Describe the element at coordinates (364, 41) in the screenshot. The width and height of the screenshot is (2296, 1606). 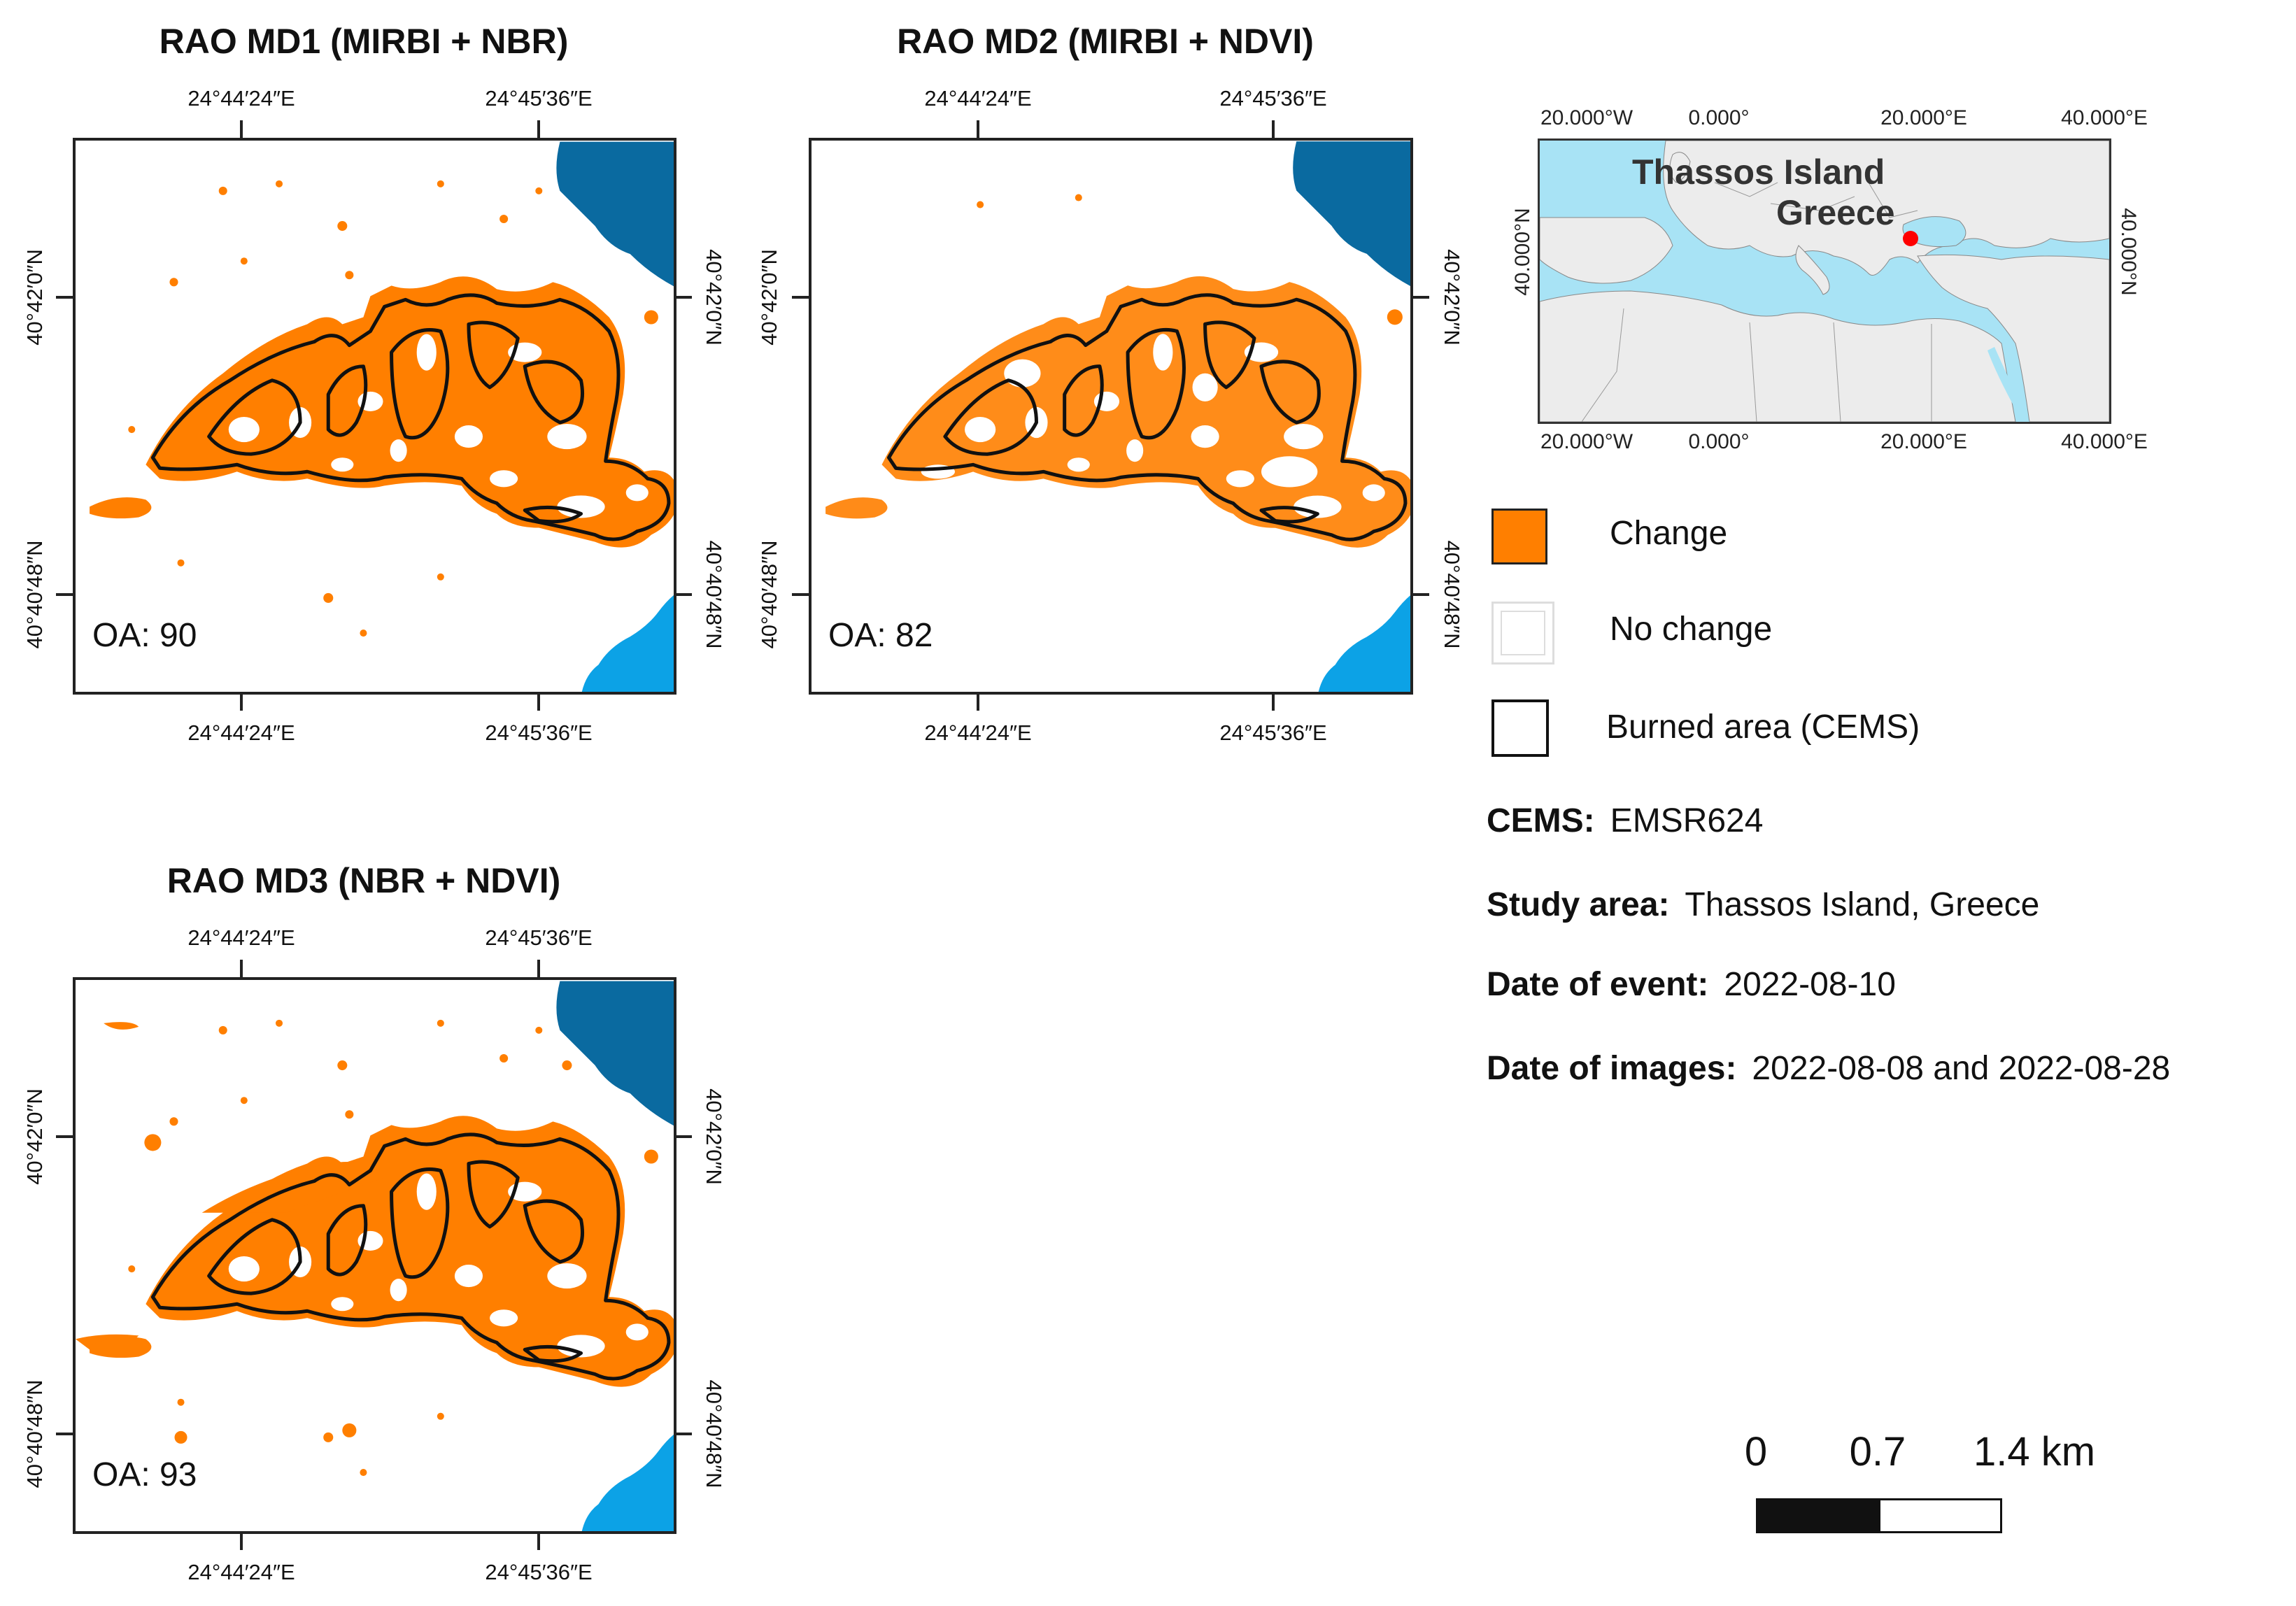
I see `panel-title: RAO MD1 (MIRBI + NBR)` at that location.